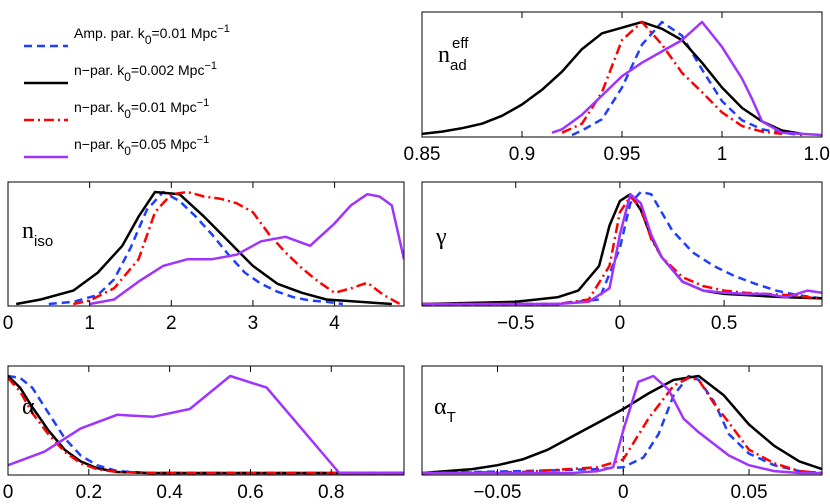 Image resolution: width=830 pixels, height=504 pixels. I want to click on legend-label: n−par. k0=0.002 Mpc−1, so click(145, 72).